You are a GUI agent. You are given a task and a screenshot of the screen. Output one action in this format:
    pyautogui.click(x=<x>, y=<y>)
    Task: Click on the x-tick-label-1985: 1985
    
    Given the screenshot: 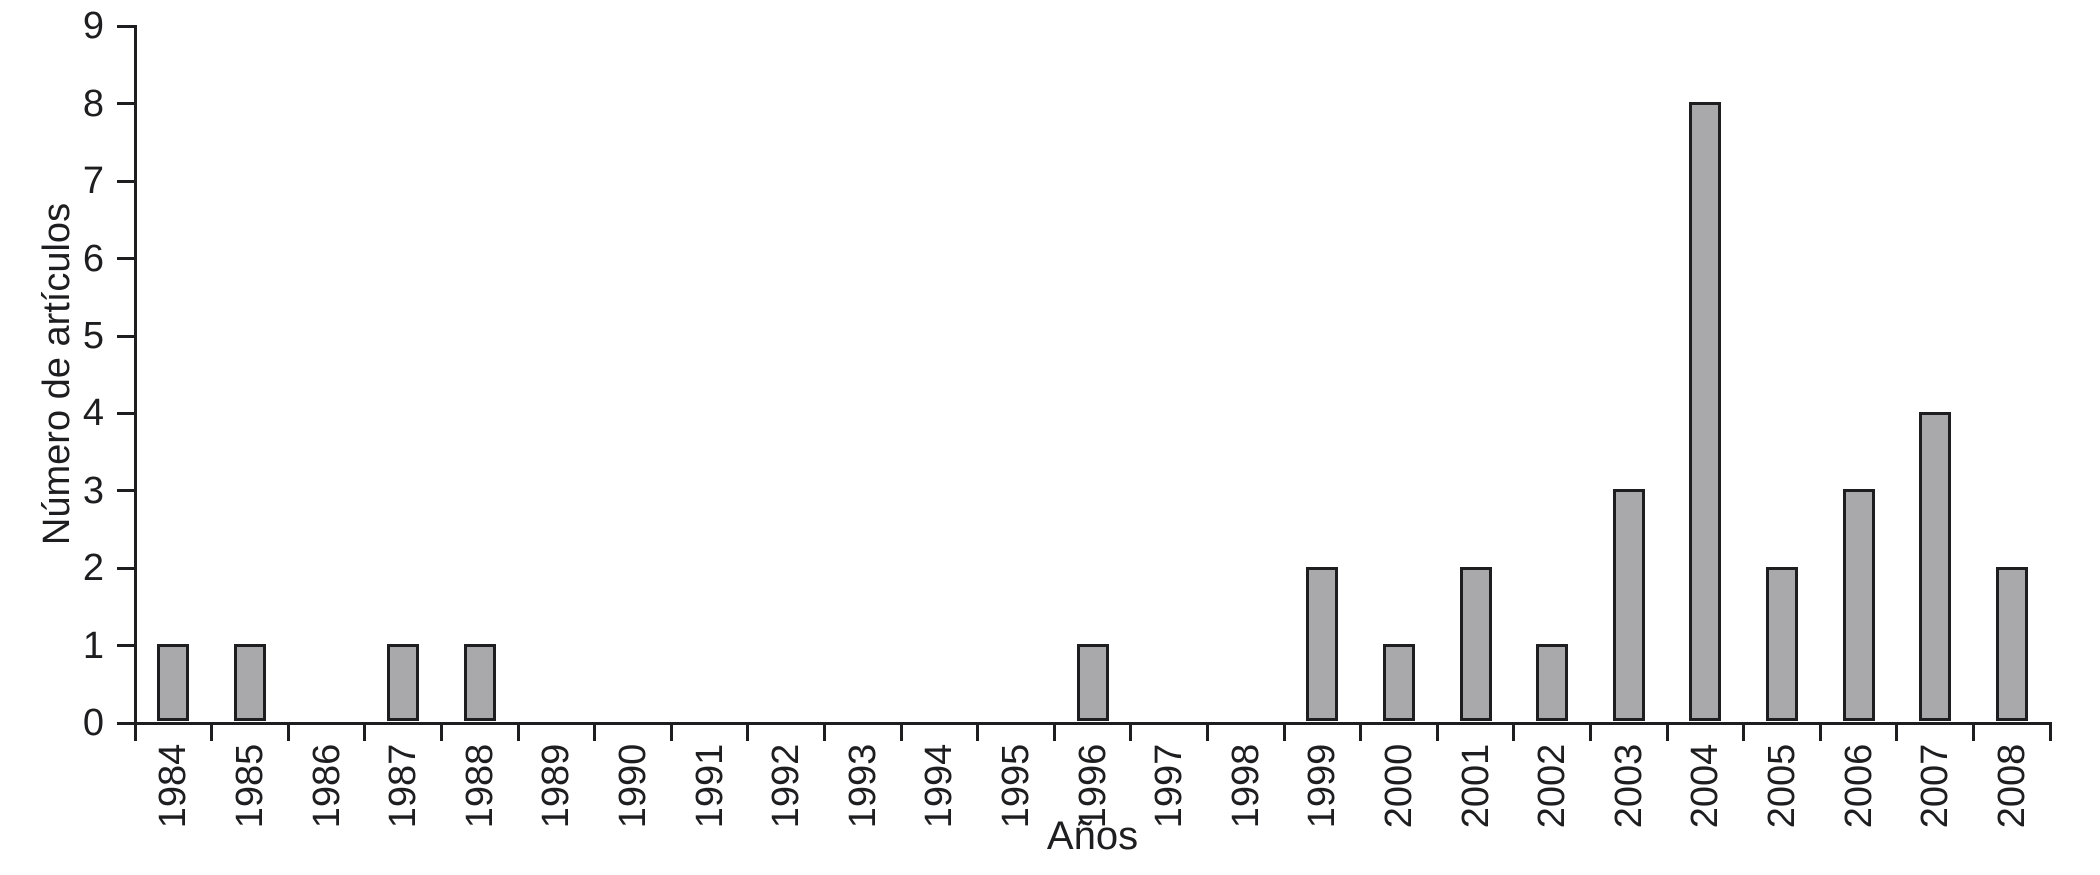 What is the action you would take?
    pyautogui.click(x=249, y=786)
    